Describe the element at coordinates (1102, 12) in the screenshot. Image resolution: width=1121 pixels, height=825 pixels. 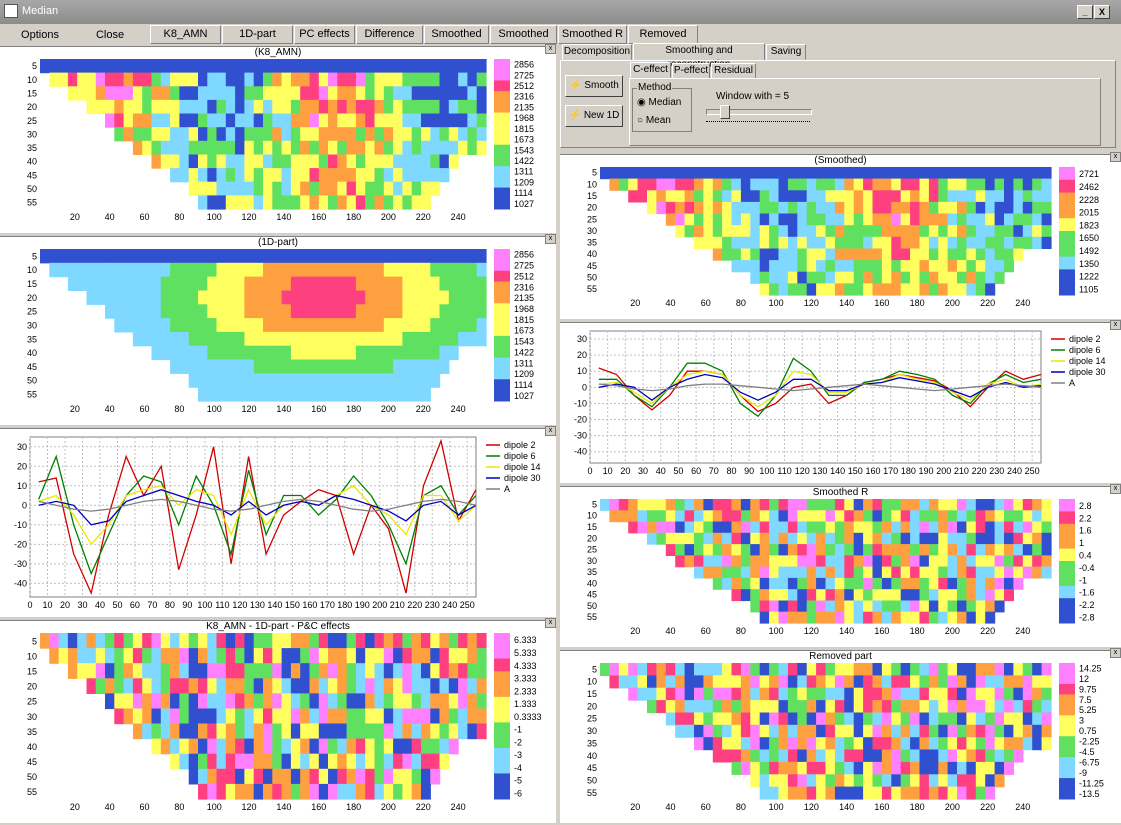
I see `close-icon: X` at that location.